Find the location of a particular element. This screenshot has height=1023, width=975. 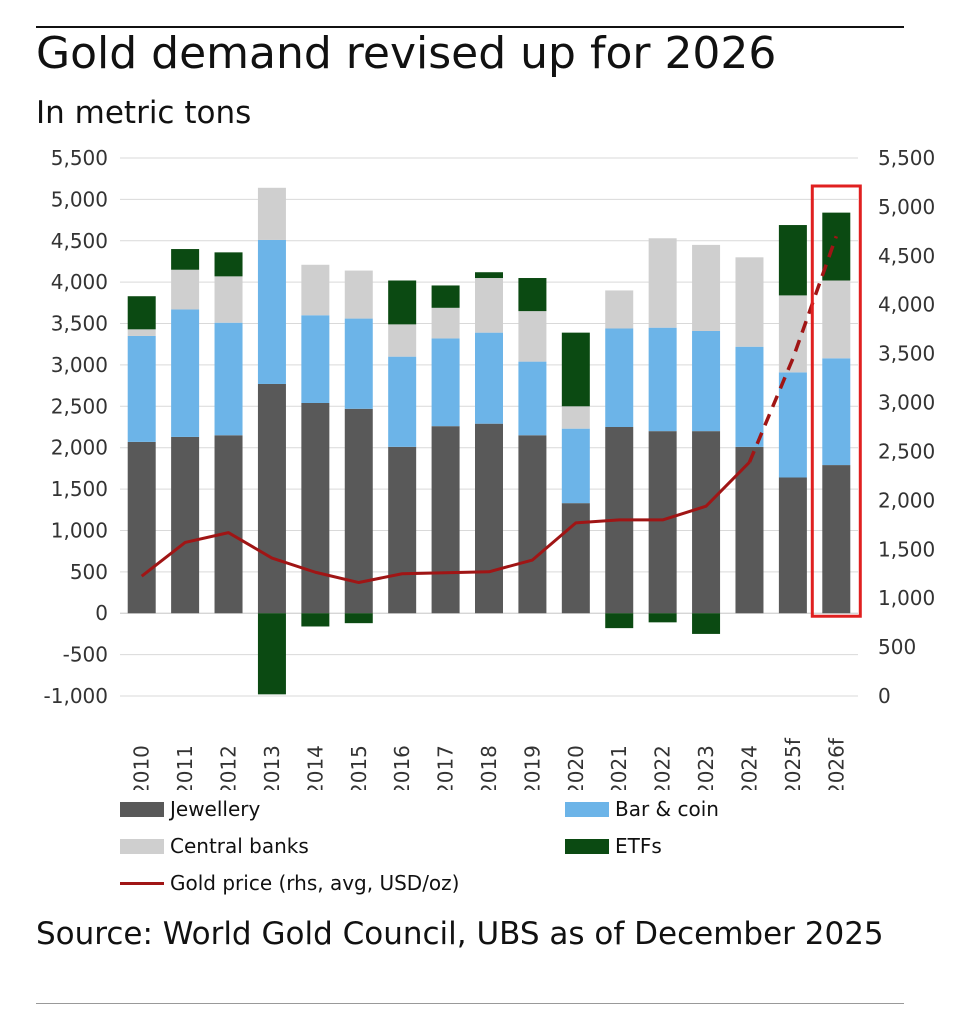

y-tick-label: 500 is located at coordinates (89, 572).